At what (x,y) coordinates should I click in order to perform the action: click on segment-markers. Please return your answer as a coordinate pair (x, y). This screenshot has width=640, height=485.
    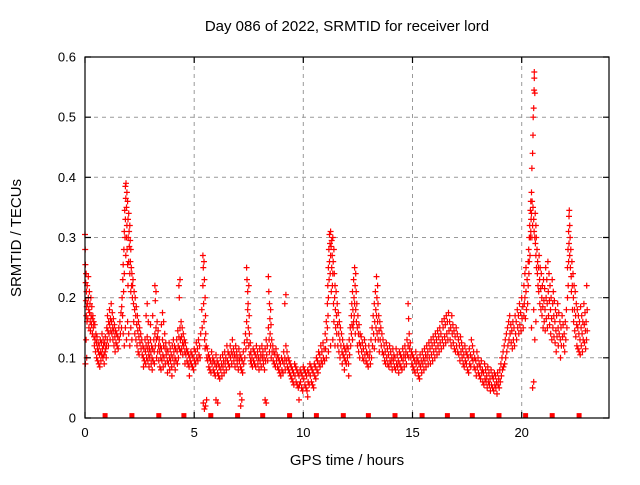
    Looking at the image, I should click on (342, 416).